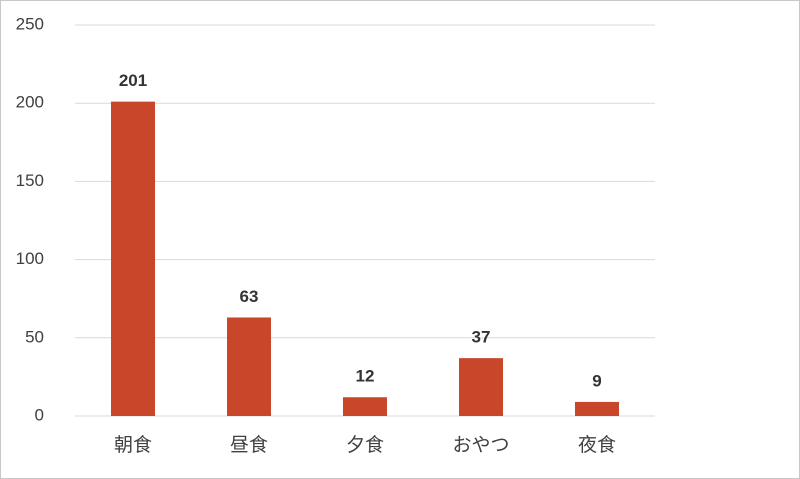 The height and width of the screenshot is (479, 800). Describe the element at coordinates (597, 445) in the screenshot. I see `x-tick-label: 夜食` at that location.